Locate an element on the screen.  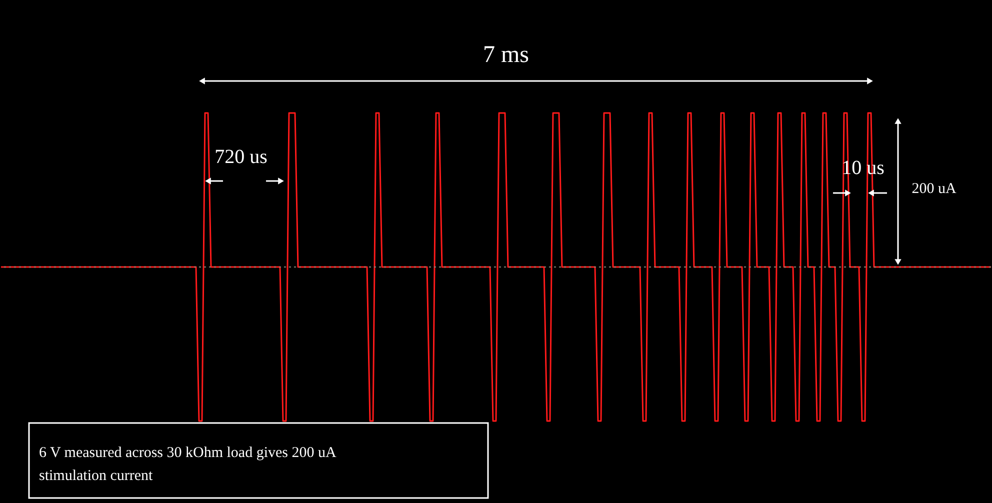
annotation: 200 uA is located at coordinates (934, 189).